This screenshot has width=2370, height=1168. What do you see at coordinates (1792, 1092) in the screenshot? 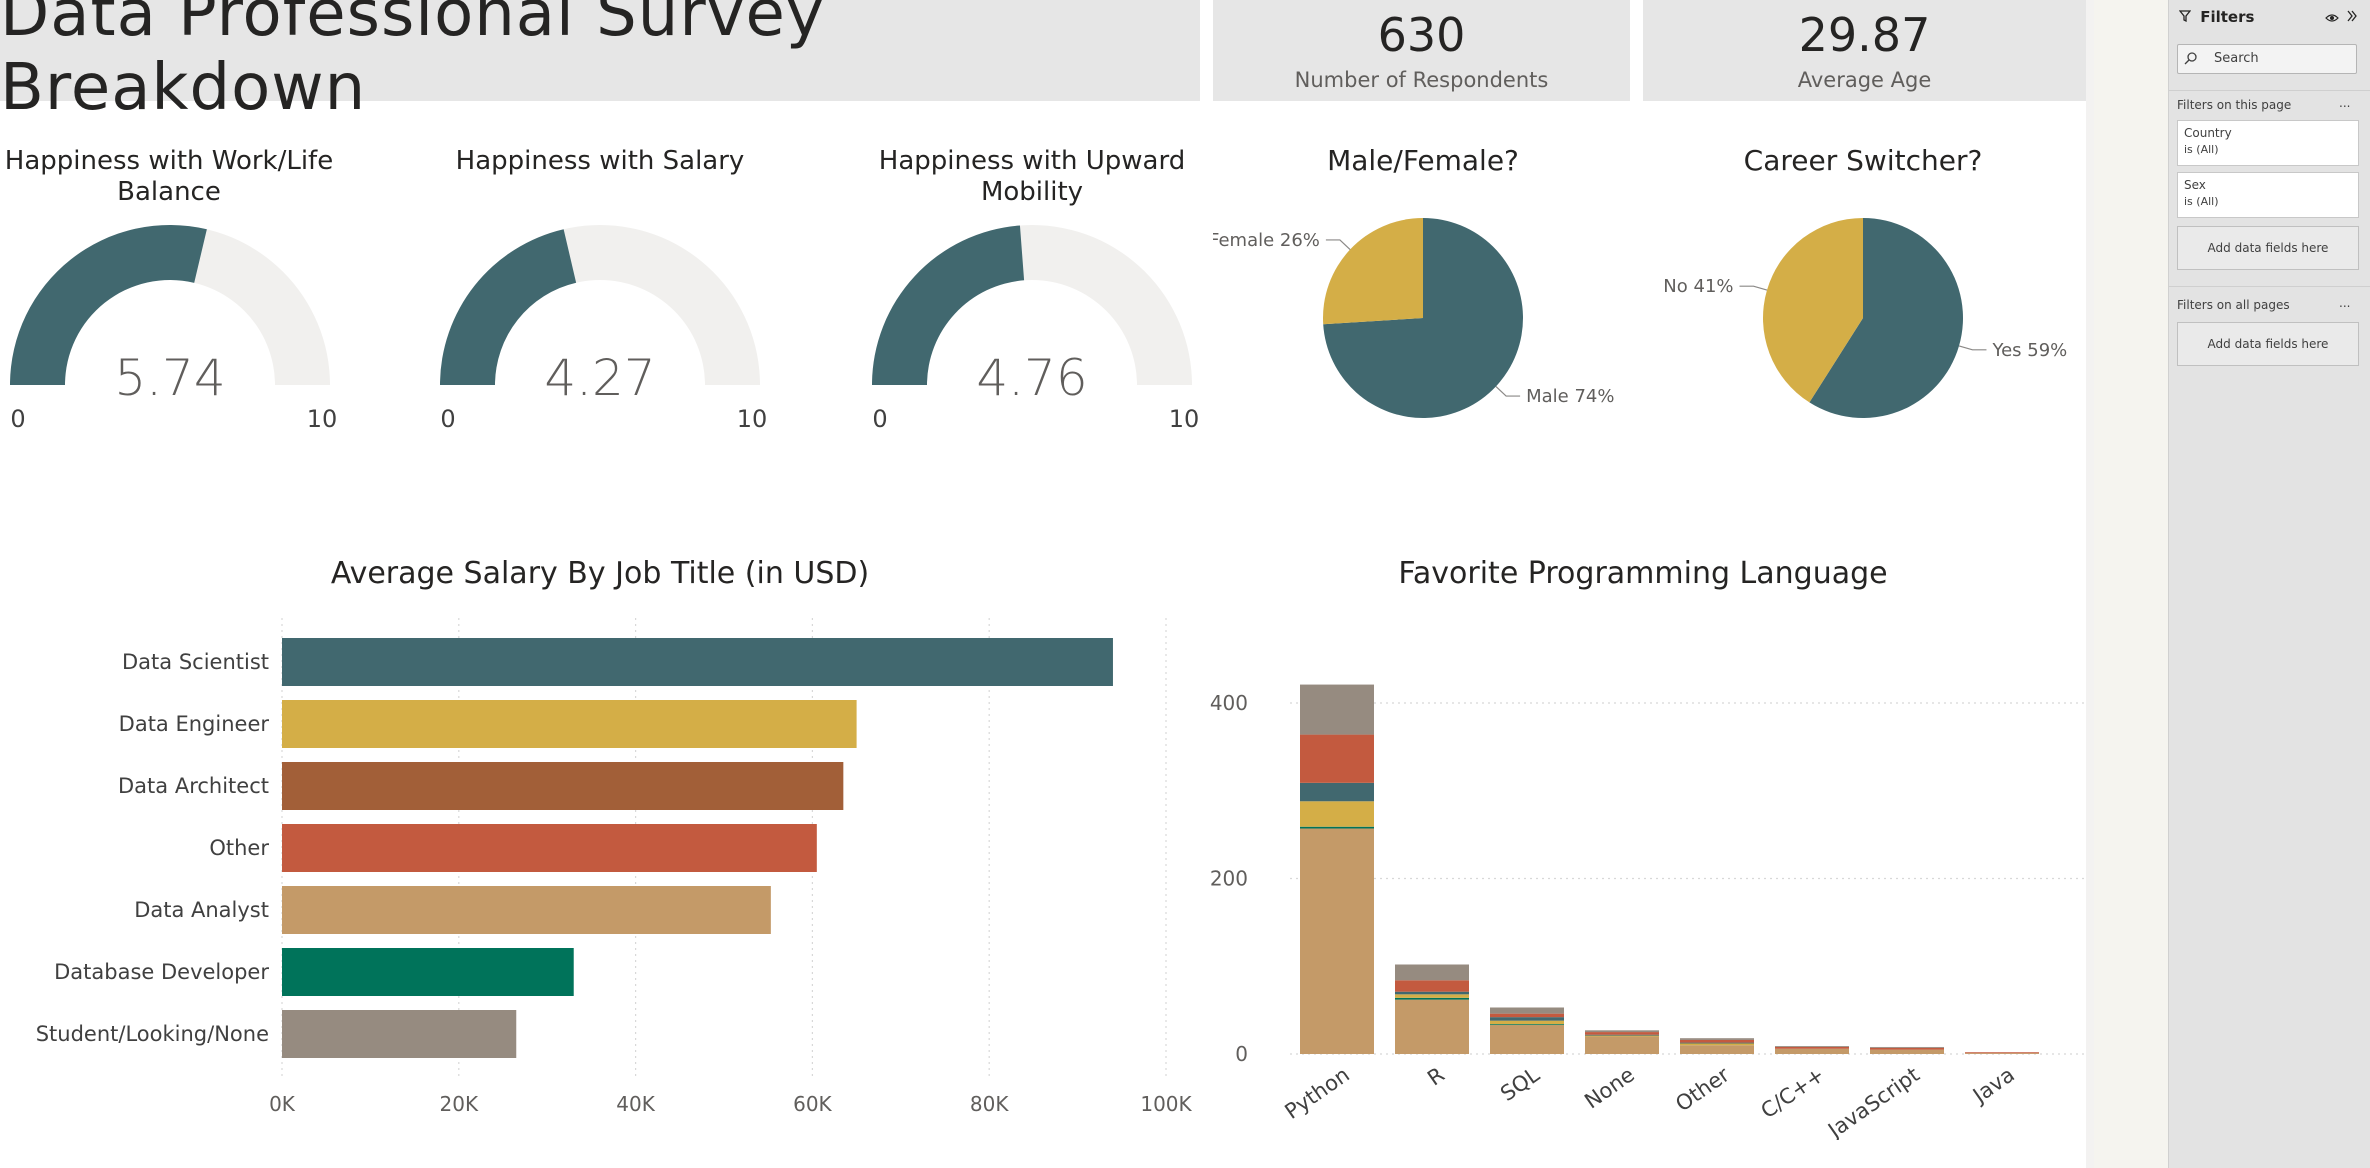
I see `x-category-label: C/C++` at bounding box center [1792, 1092].